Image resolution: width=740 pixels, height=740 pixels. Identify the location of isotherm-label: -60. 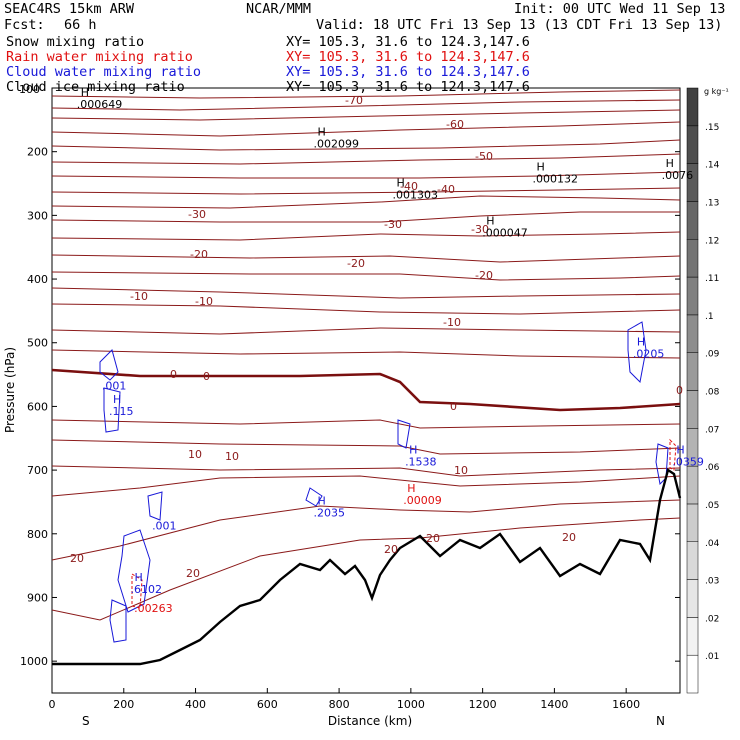
(455, 124).